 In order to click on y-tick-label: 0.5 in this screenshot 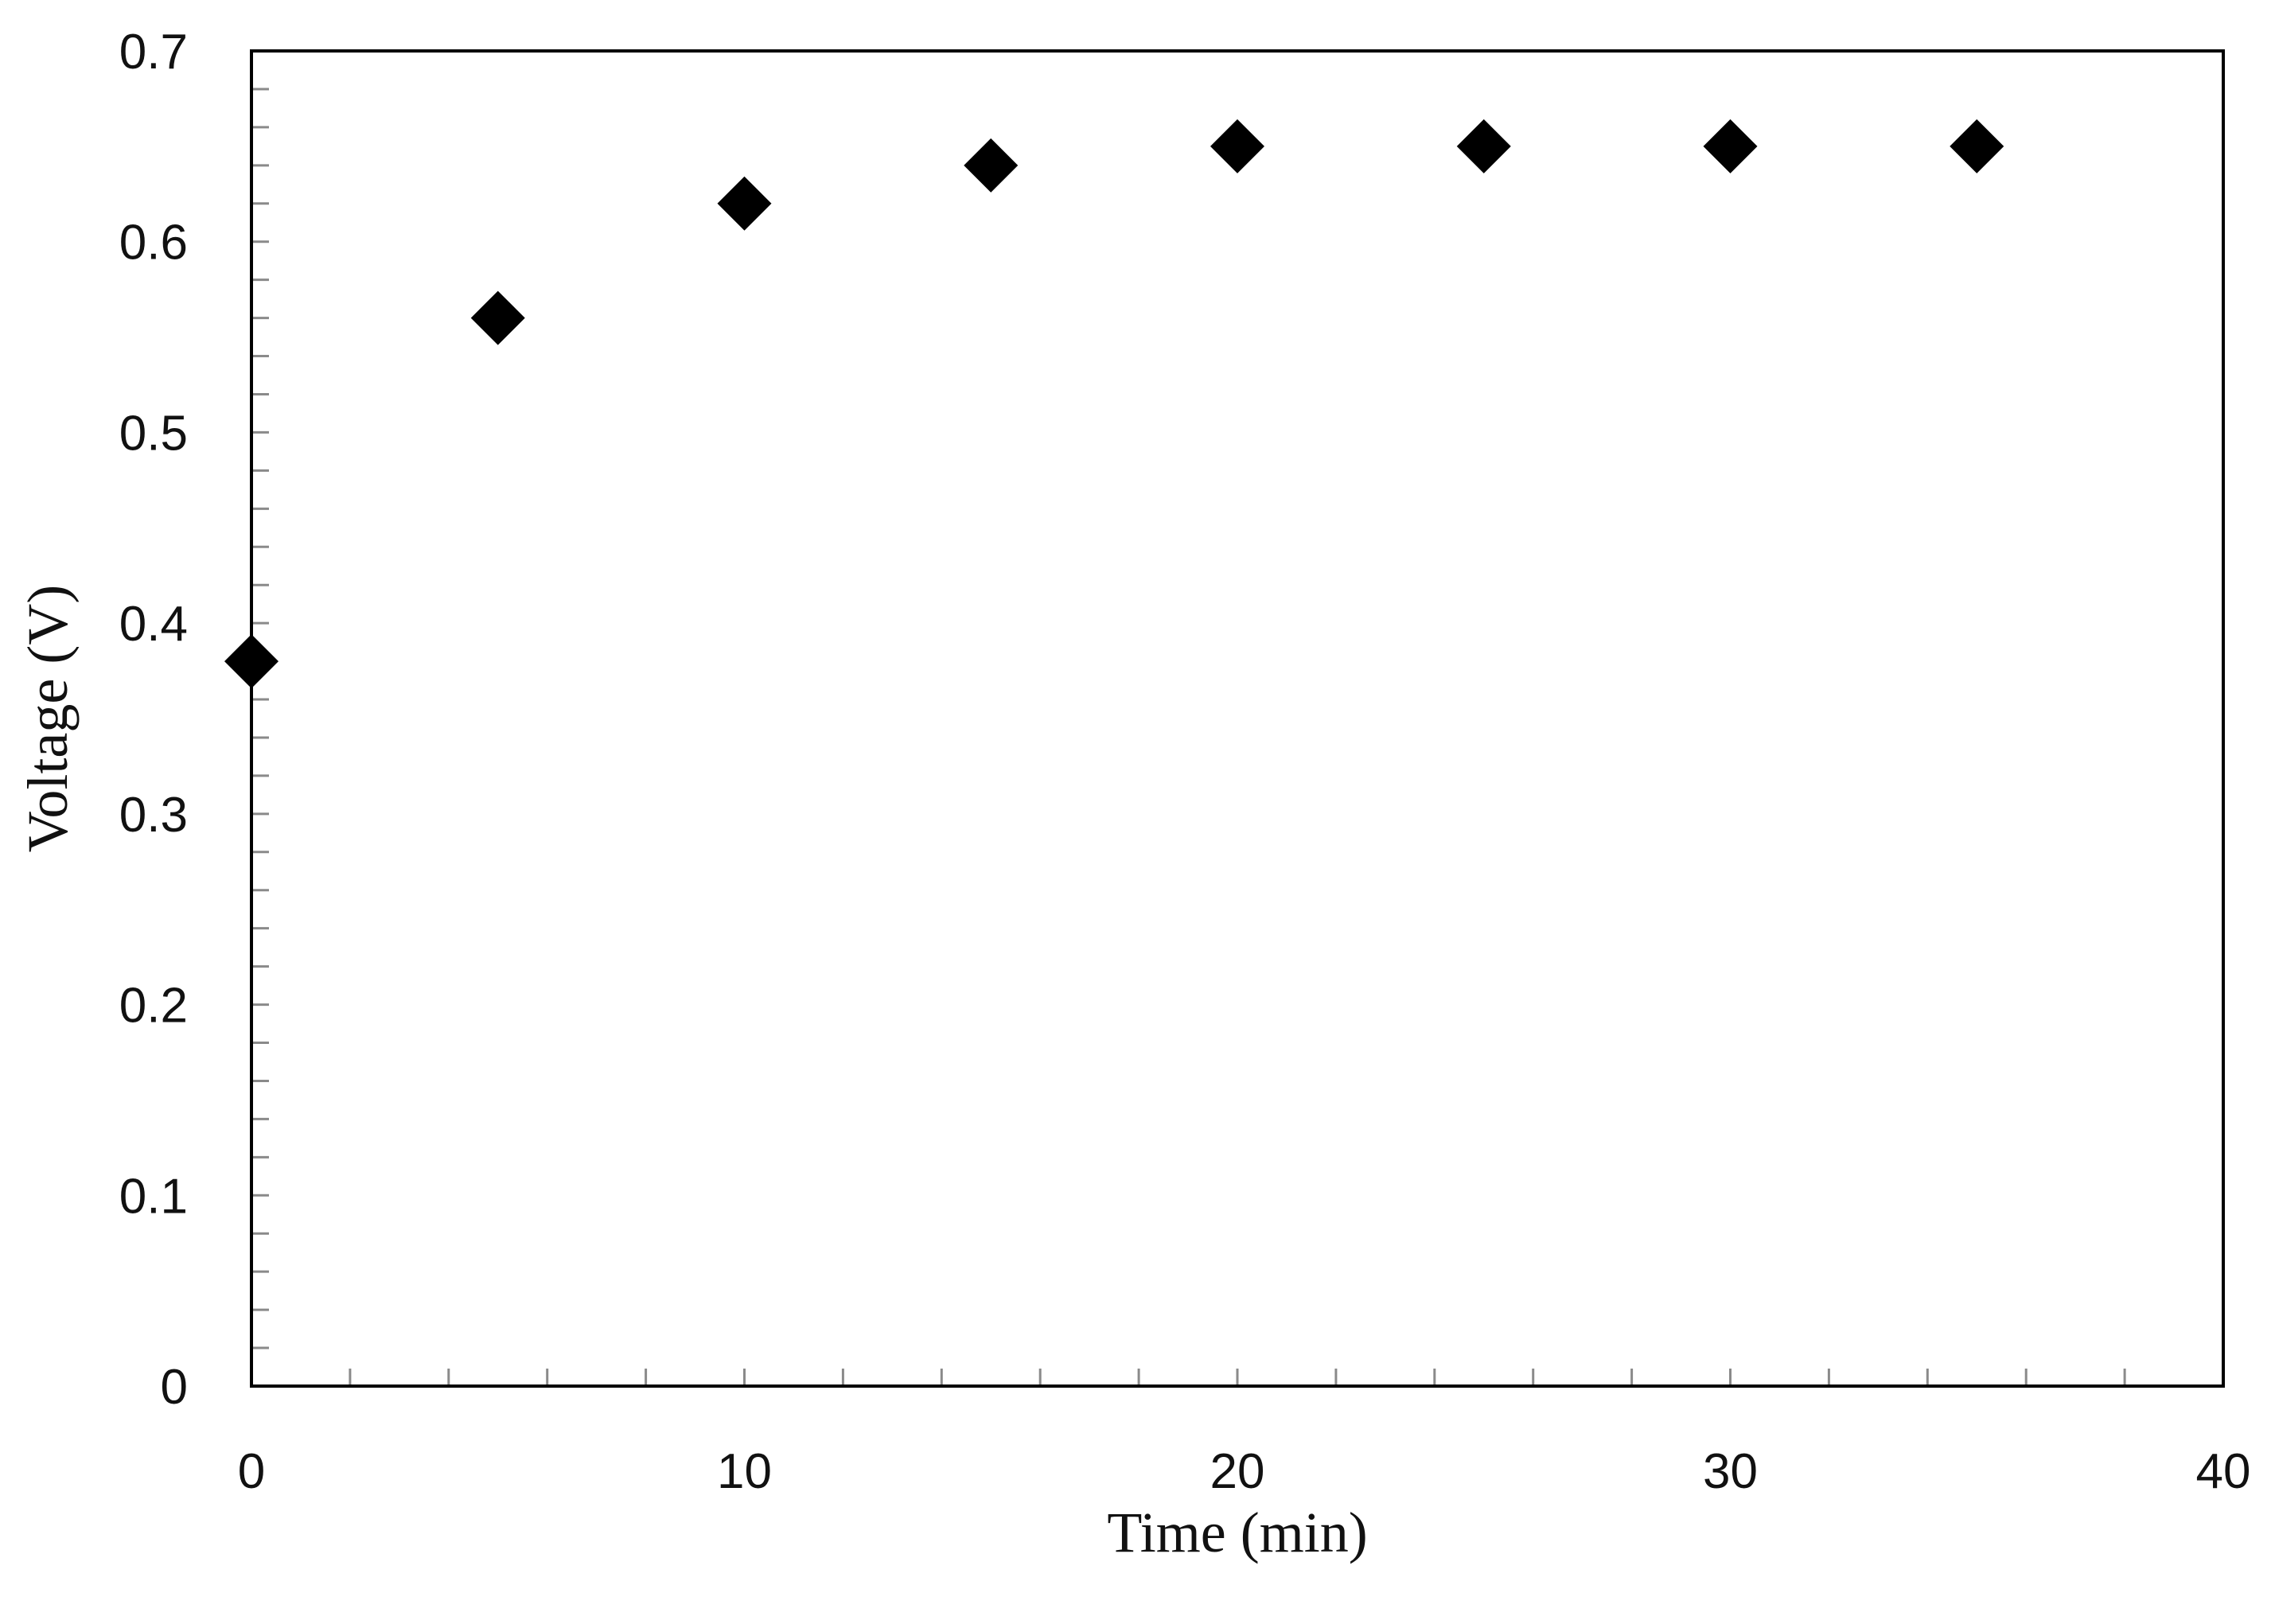, I will do `click(153, 433)`.